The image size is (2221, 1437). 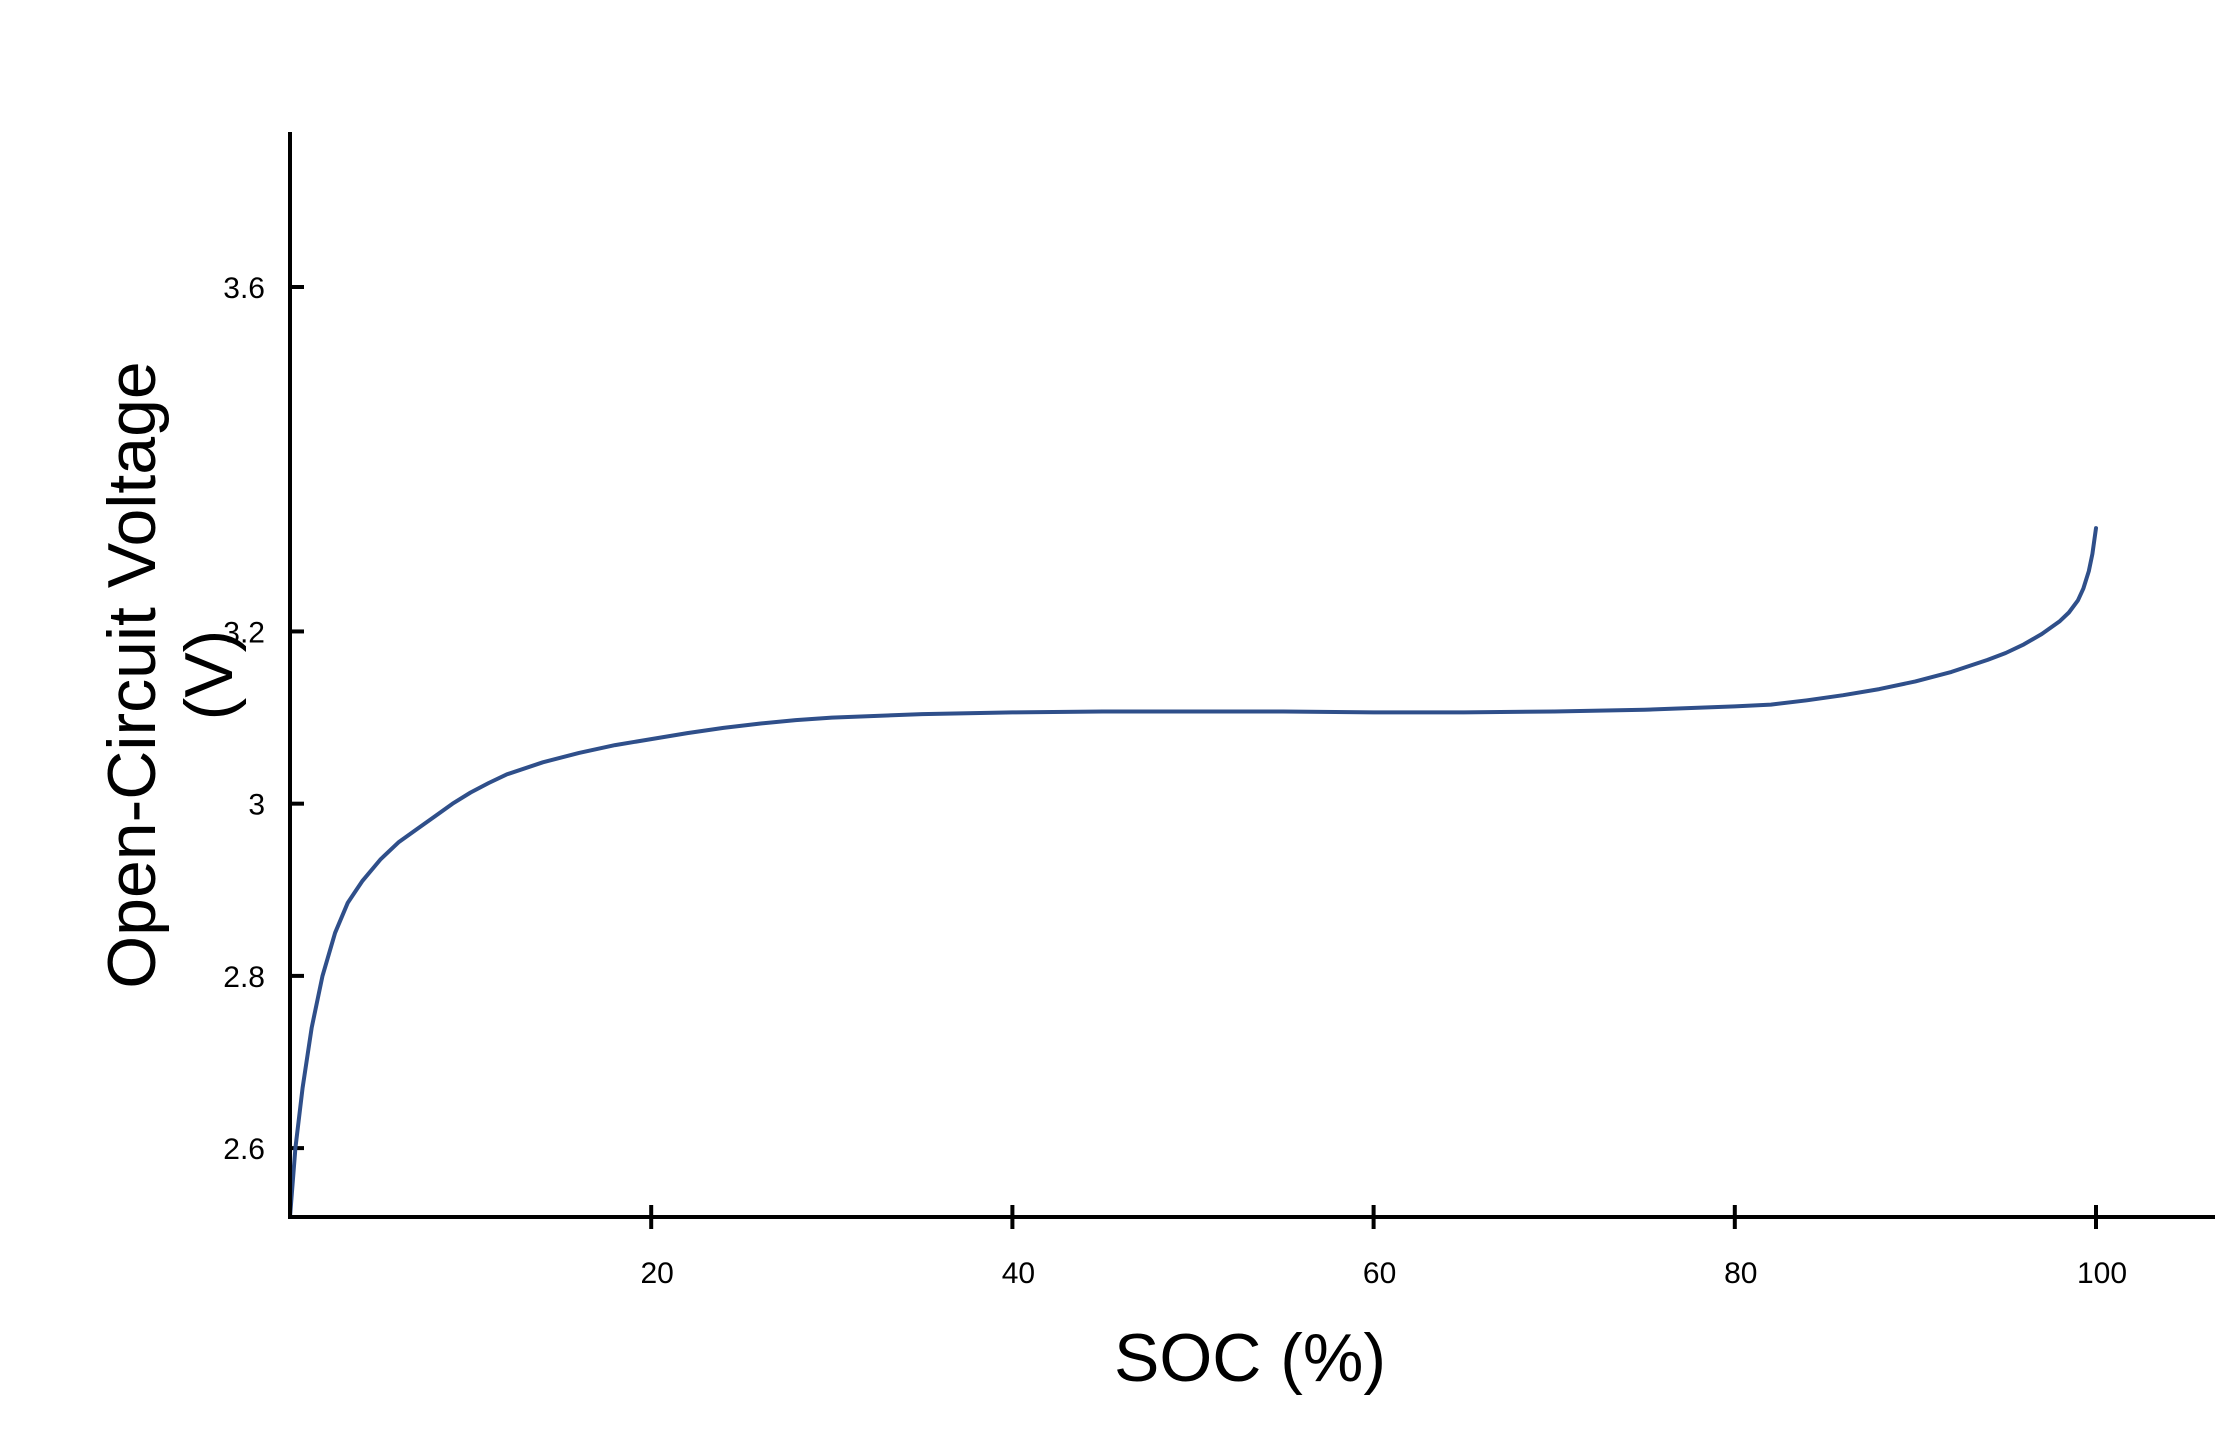 I want to click on y-tick-label: 3.6, so click(x=244, y=288).